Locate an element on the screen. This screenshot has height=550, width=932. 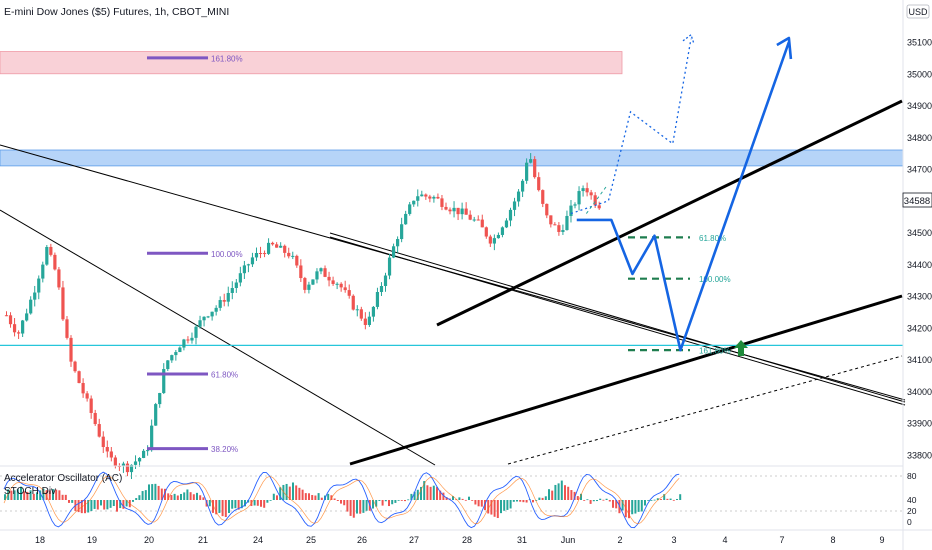
dotted-projection is located at coordinates (631, 126).